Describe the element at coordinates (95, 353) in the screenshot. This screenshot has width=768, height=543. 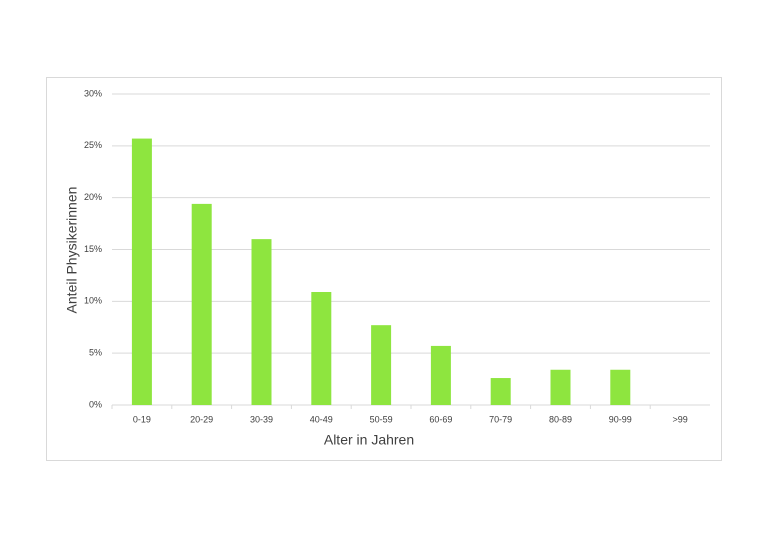
I see `y-tick-label: 5%` at that location.